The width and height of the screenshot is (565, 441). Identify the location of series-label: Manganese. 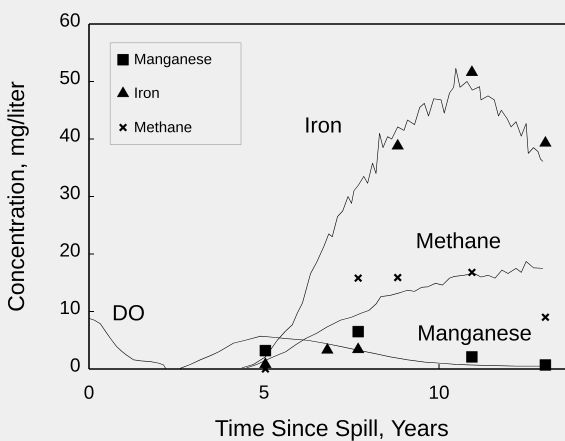
(475, 335).